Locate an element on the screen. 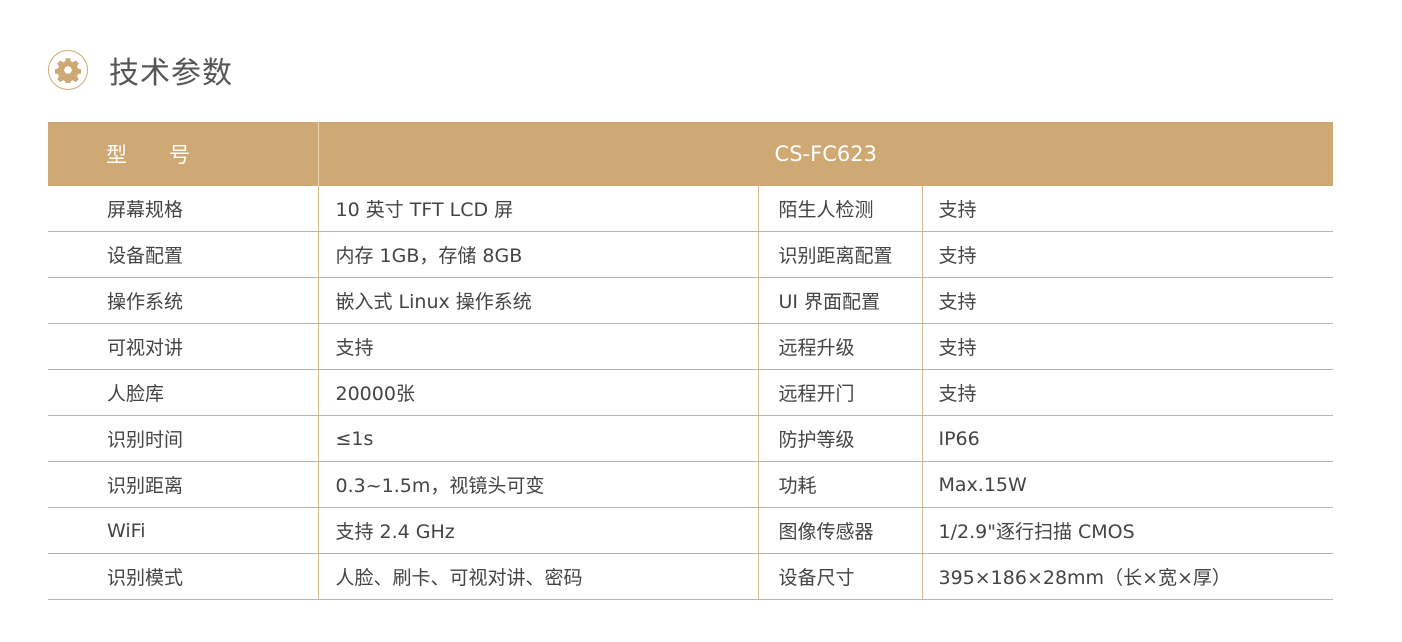 Image resolution: width=1402 pixels, height=642 pixels. section-header: 技术参数 is located at coordinates (140, 70).